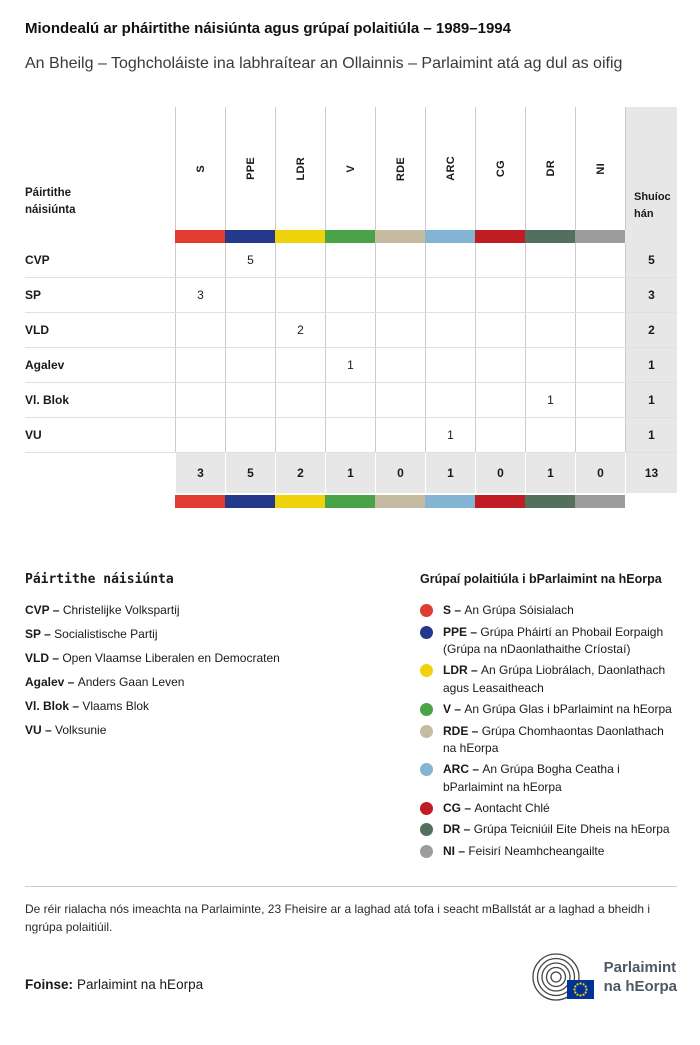 This screenshot has height=1045, width=700. I want to click on row-header-cell: Páirtithe náisiúnta, so click(100, 168).